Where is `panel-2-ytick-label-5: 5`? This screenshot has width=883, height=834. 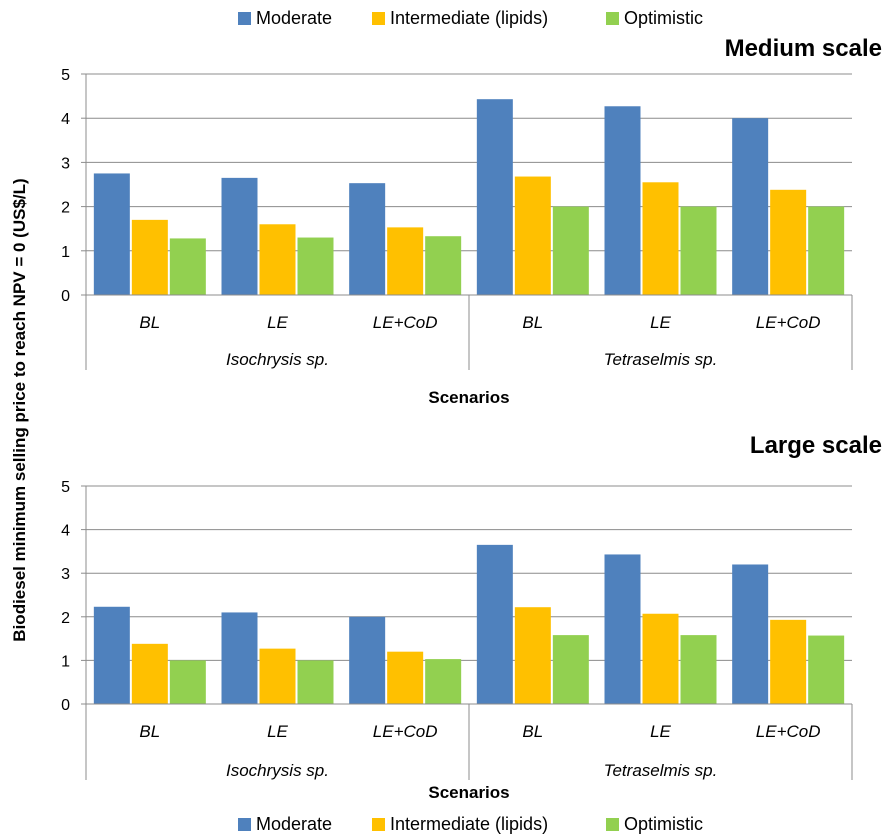 panel-2-ytick-label-5: 5 is located at coordinates (65, 487).